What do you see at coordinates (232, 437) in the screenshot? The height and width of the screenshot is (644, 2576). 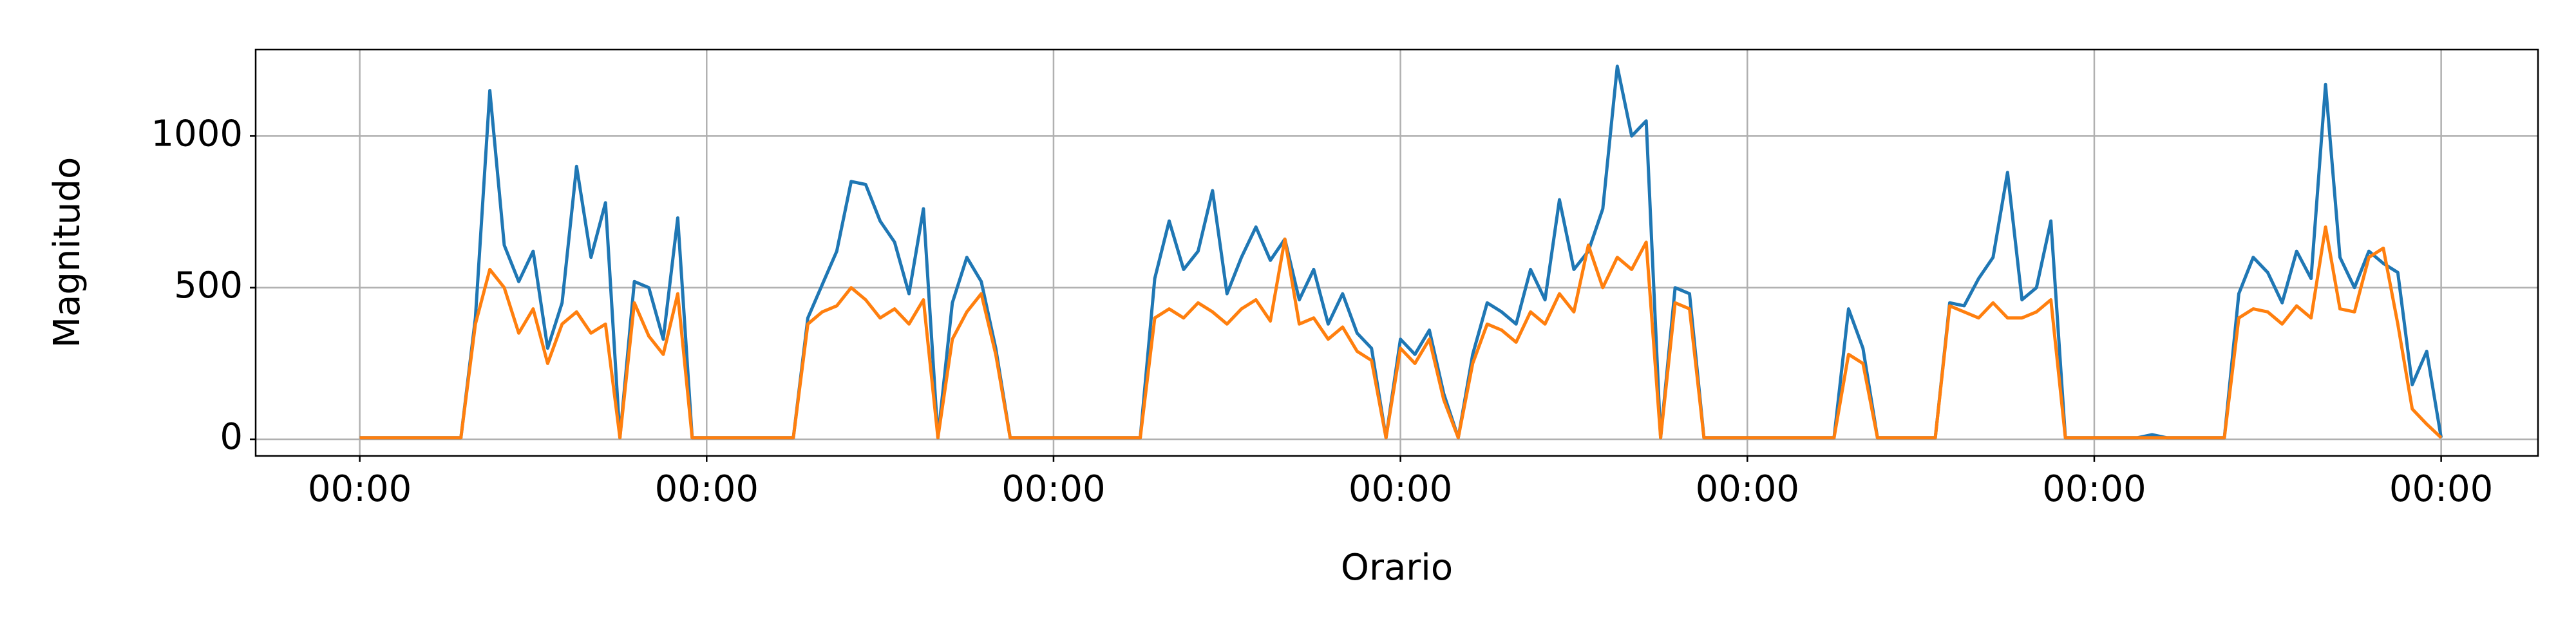 I see `y-tick-label: 0` at bounding box center [232, 437].